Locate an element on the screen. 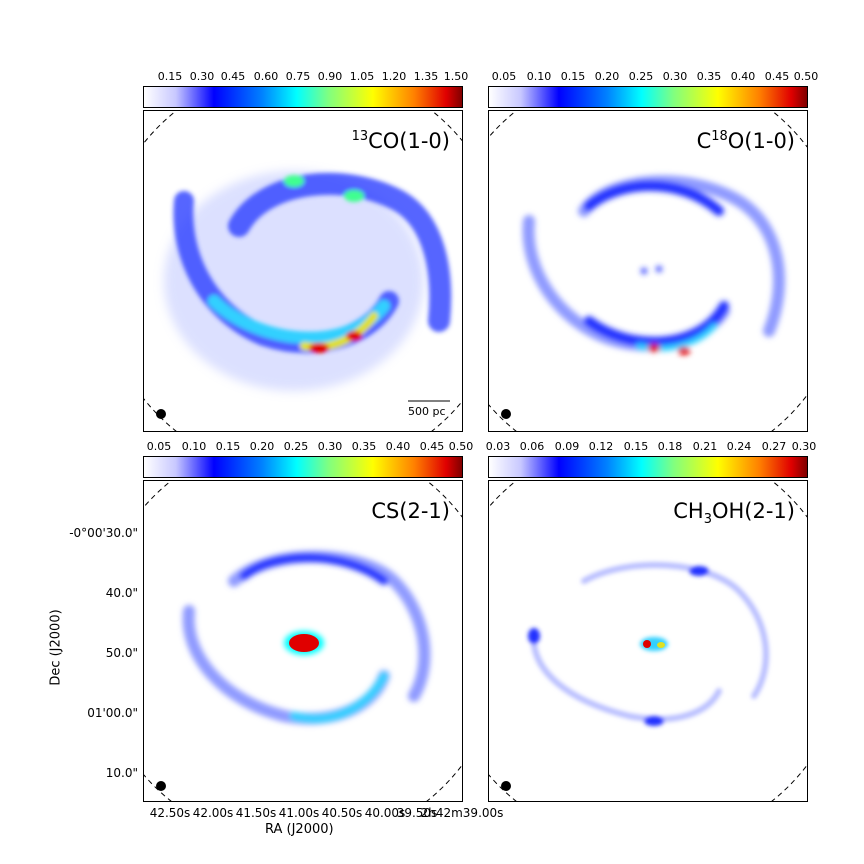 The image size is (864, 864). x-tick-label: 41.00s is located at coordinates (299, 813).